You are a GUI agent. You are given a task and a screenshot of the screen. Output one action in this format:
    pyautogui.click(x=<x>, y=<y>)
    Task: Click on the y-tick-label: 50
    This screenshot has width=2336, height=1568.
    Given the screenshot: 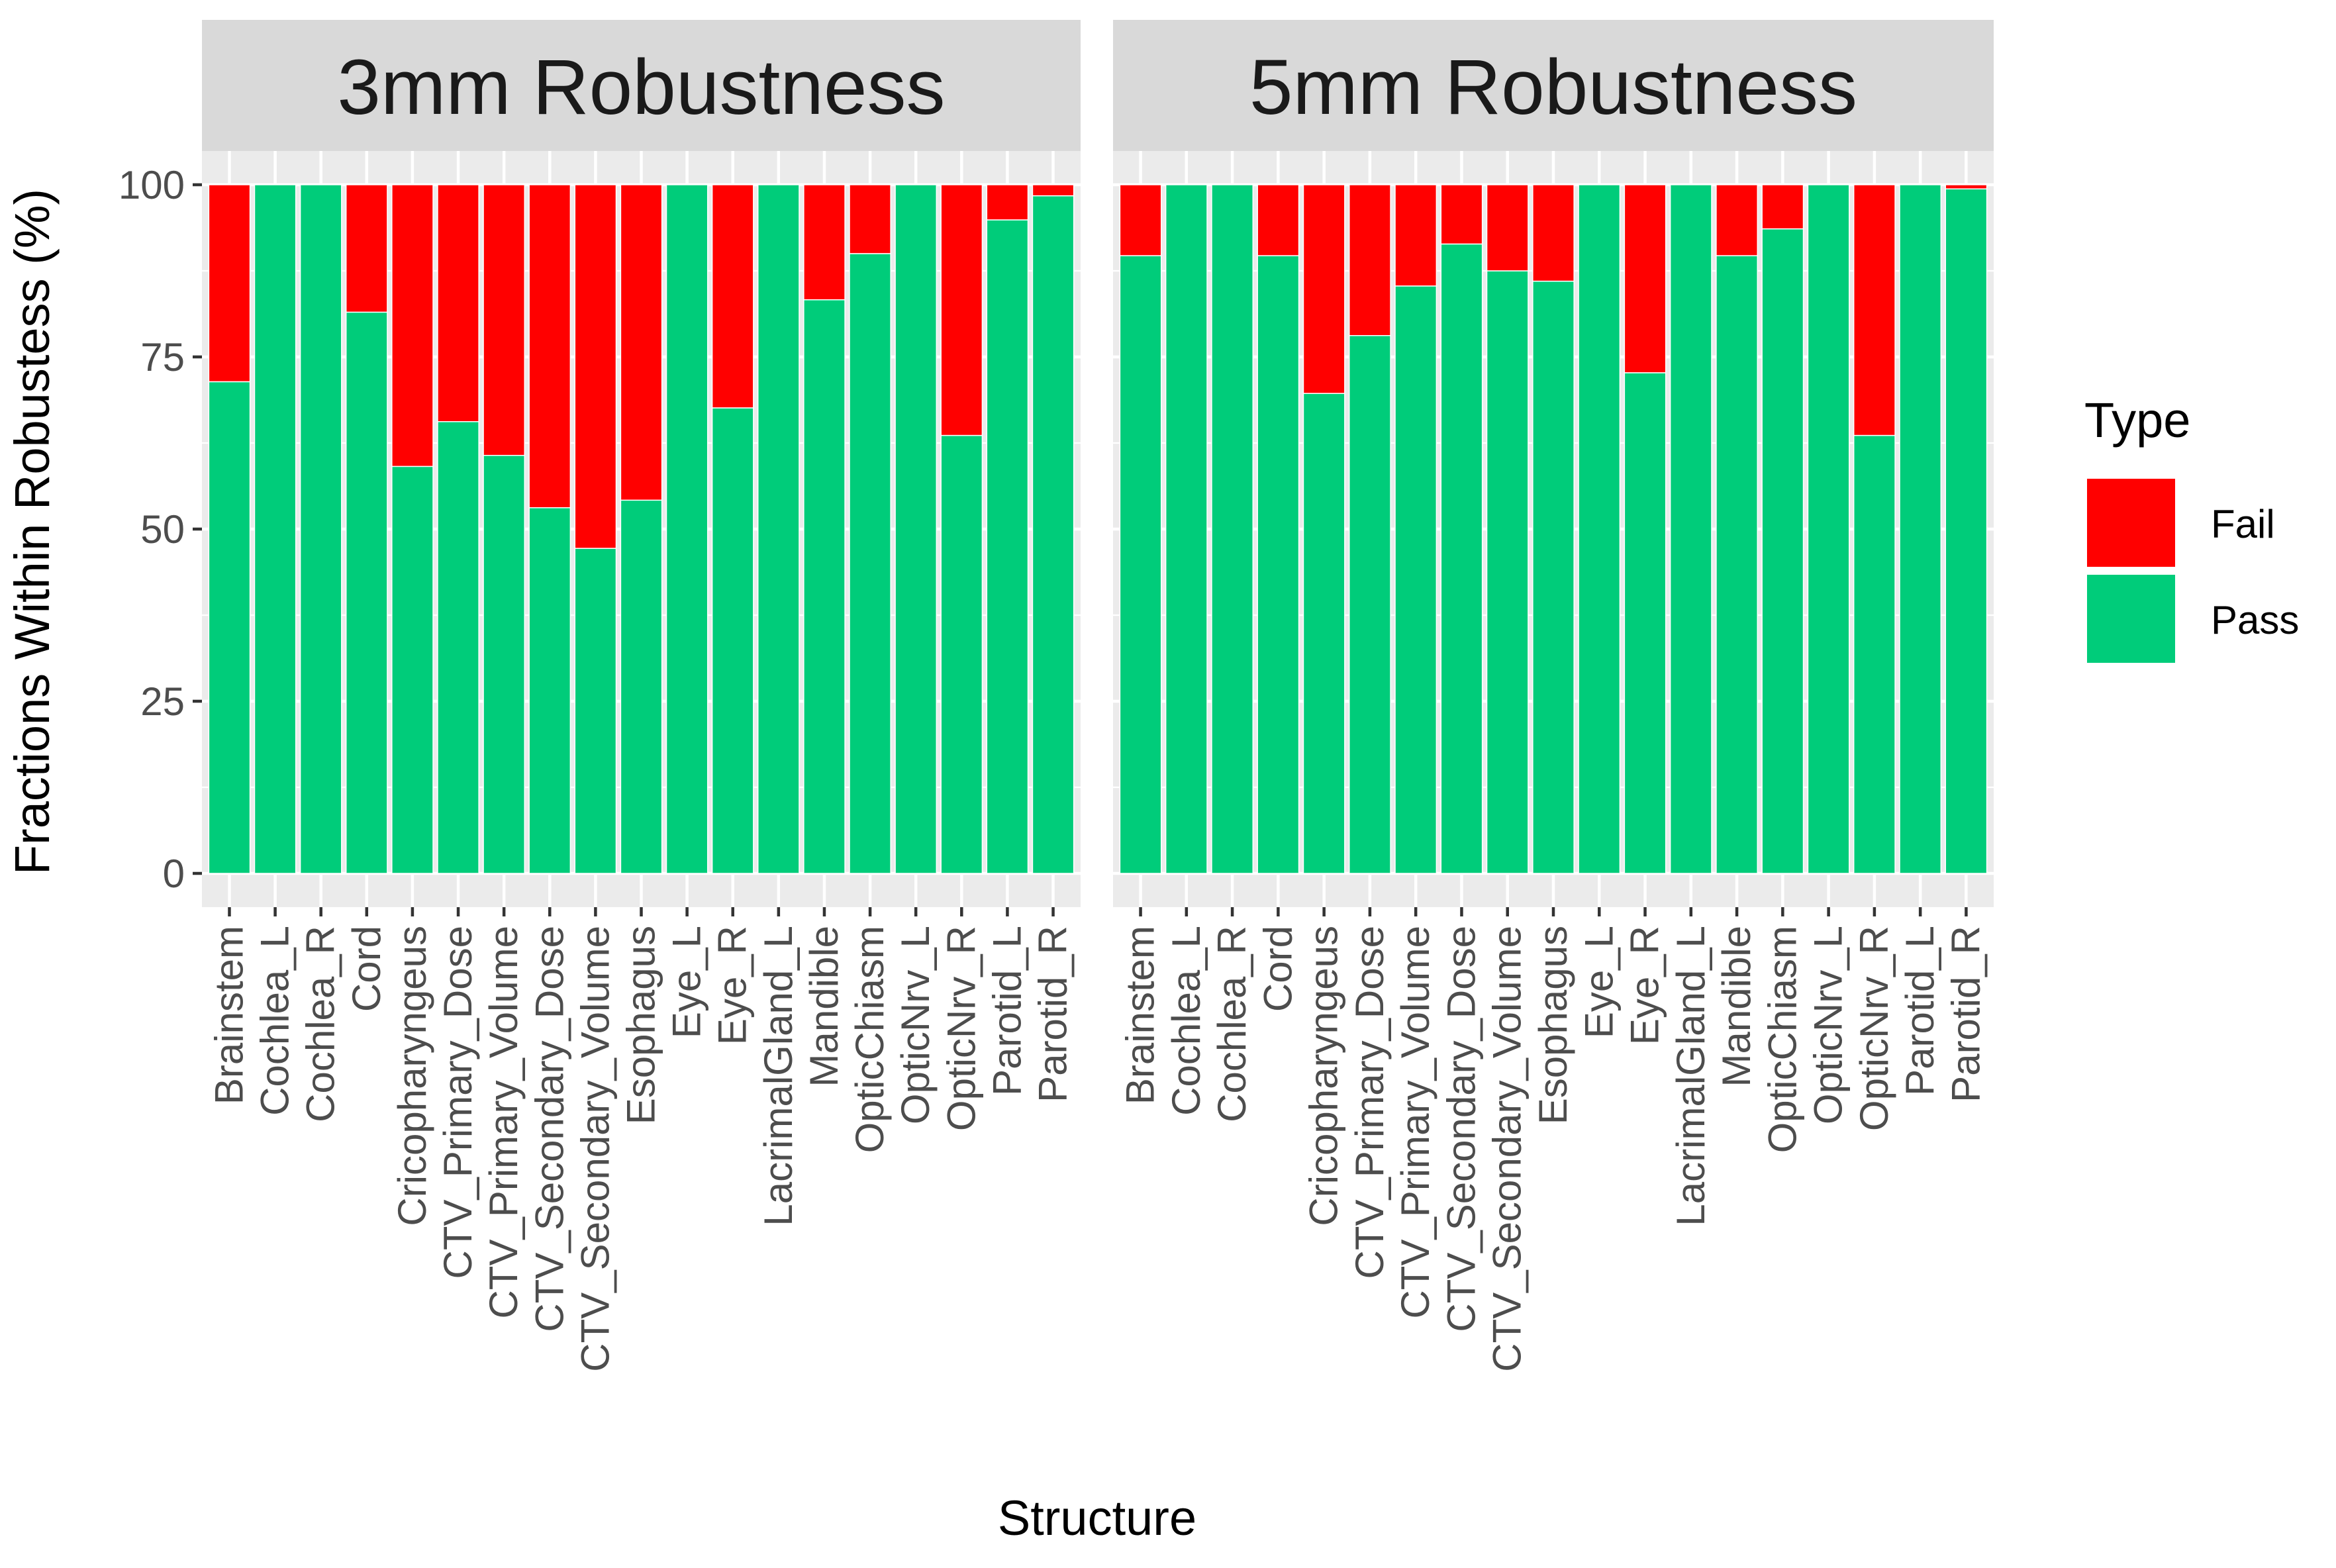 What is the action you would take?
    pyautogui.click(x=162, y=529)
    